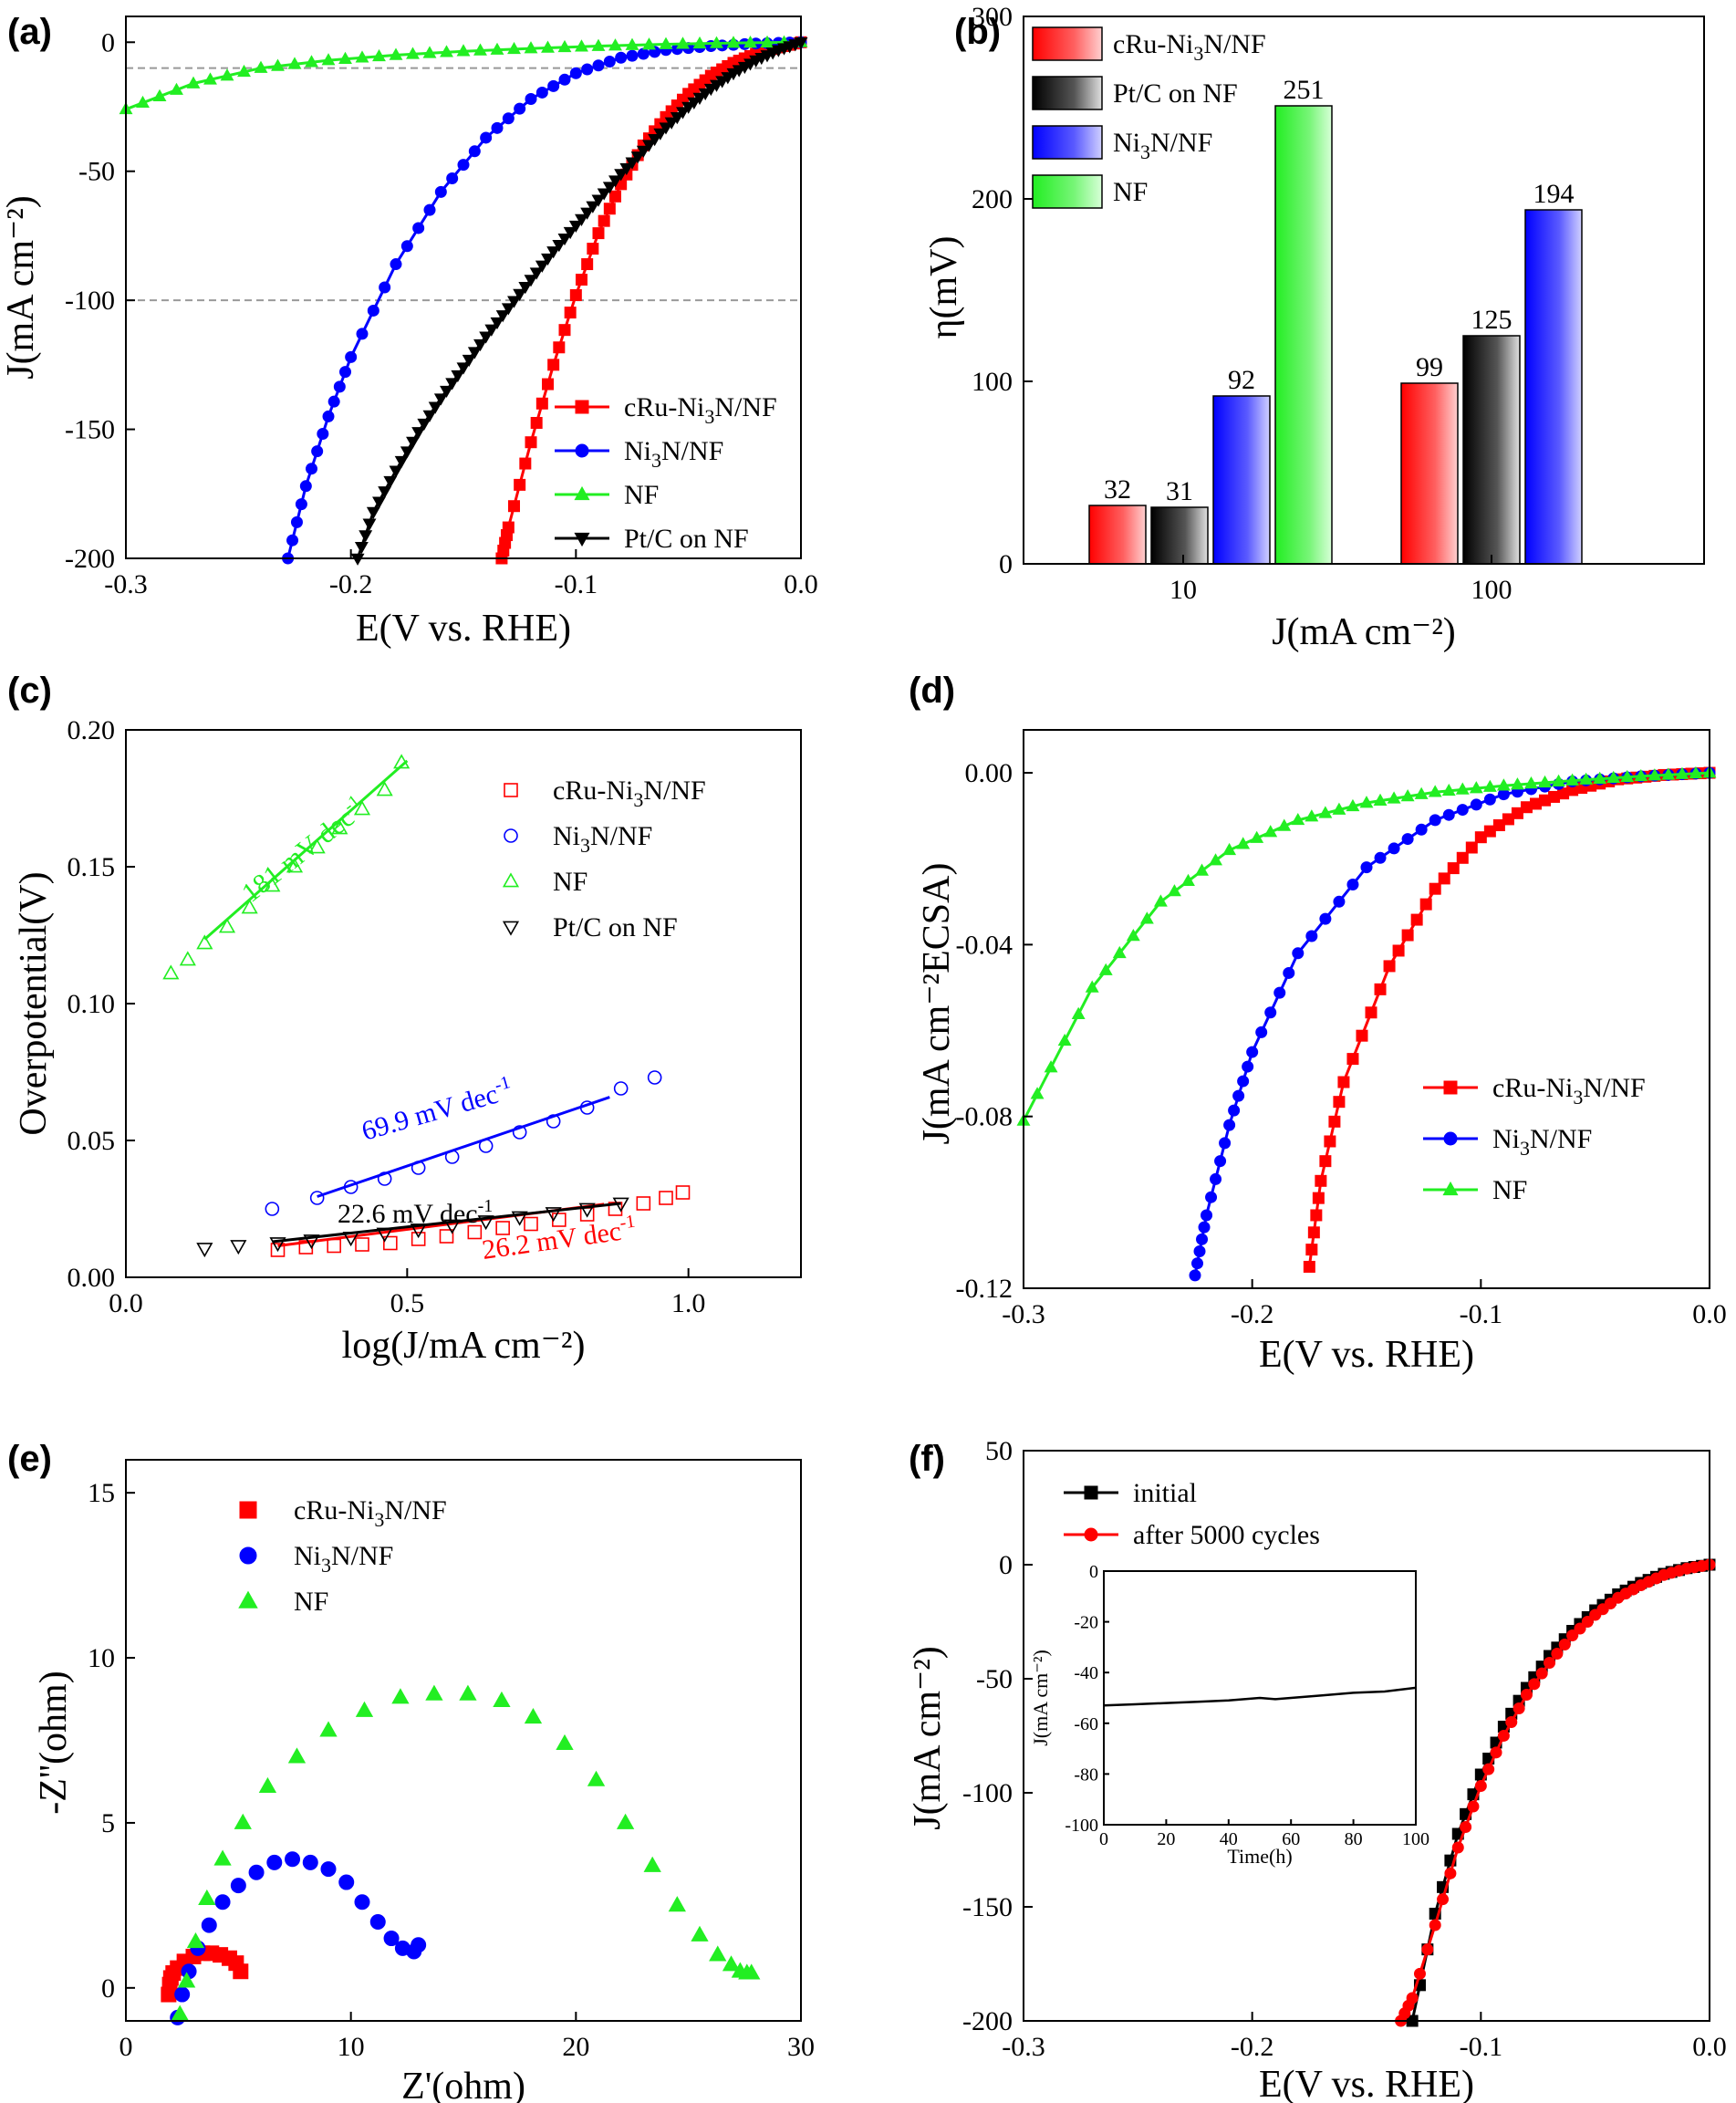  Describe the element at coordinates (673, 454) in the screenshot. I see `panel-a-legend-ni-n-nf-label: Ni3N/NF` at that location.